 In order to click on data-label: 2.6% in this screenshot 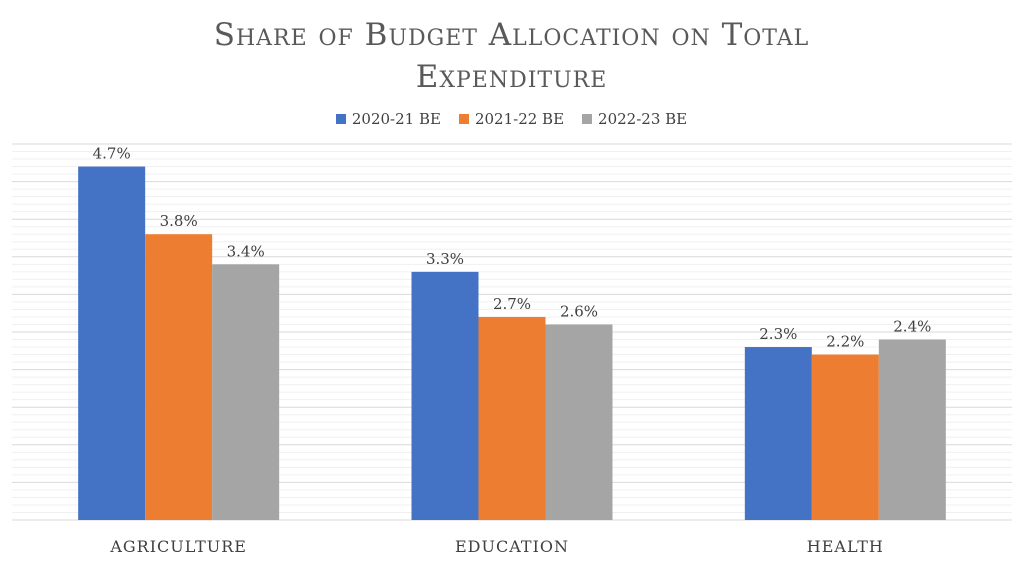, I will do `click(579, 311)`.